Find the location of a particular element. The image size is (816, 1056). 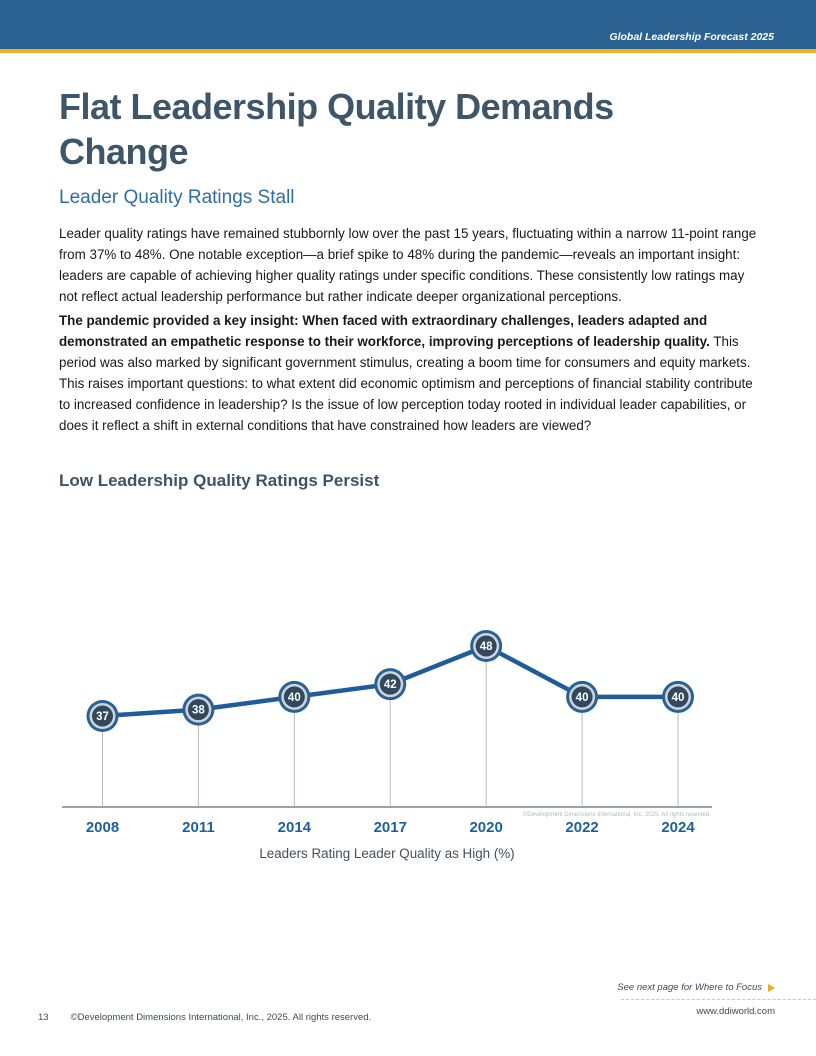

data-point-marker-2024: 40 is located at coordinates (678, 696).